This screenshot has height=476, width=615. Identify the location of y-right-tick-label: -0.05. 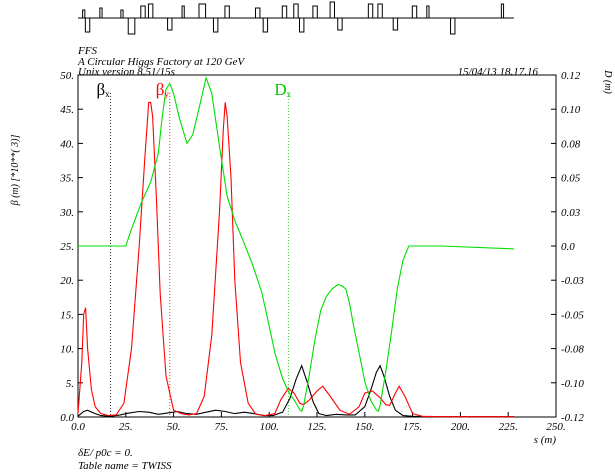
(572, 315).